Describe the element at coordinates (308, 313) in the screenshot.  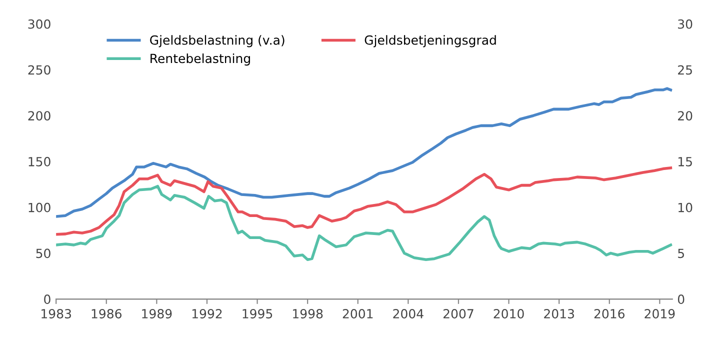
I see `x-tick-label: 1998` at that location.